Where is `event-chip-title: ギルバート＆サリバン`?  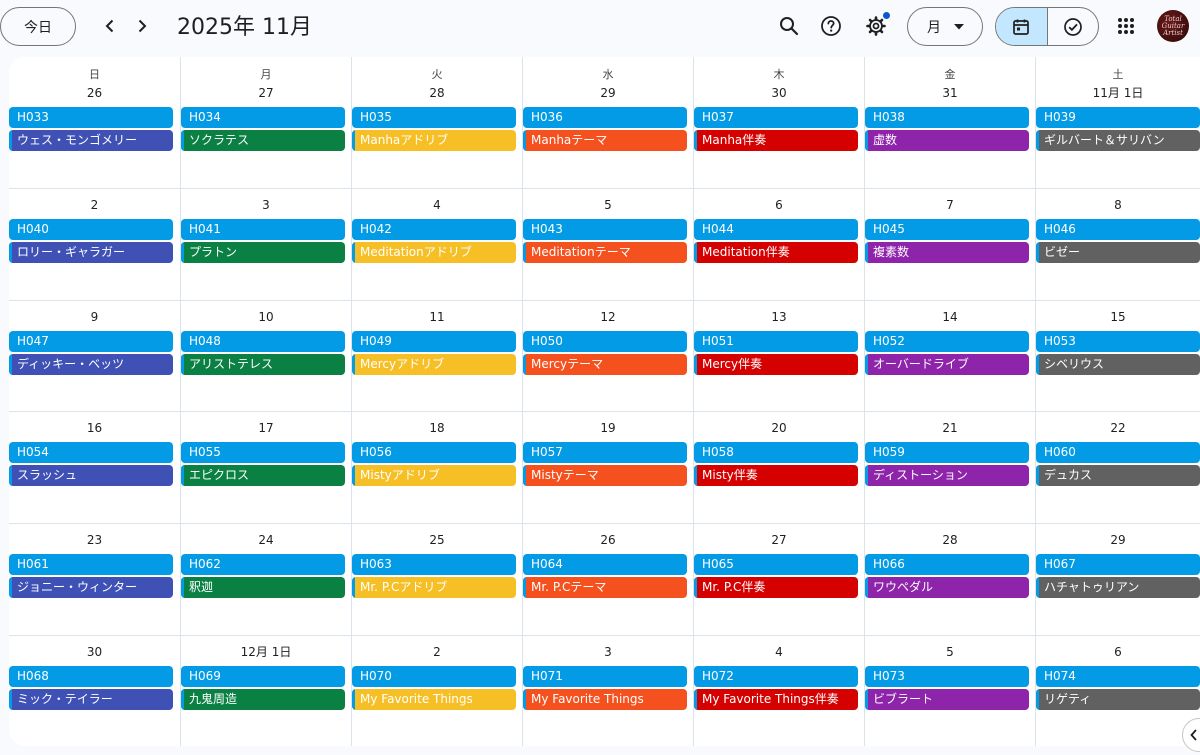
event-chip-title: ギルバート＆サリバン is located at coordinates (1118, 140).